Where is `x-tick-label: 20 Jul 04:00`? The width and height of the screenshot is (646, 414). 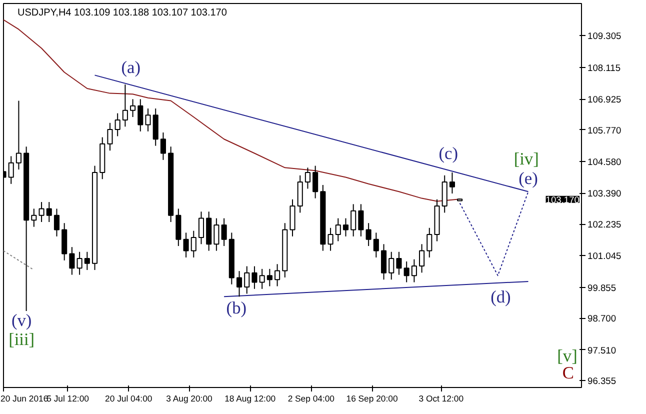 x-tick-label: 20 Jul 04:00 is located at coordinates (128, 399).